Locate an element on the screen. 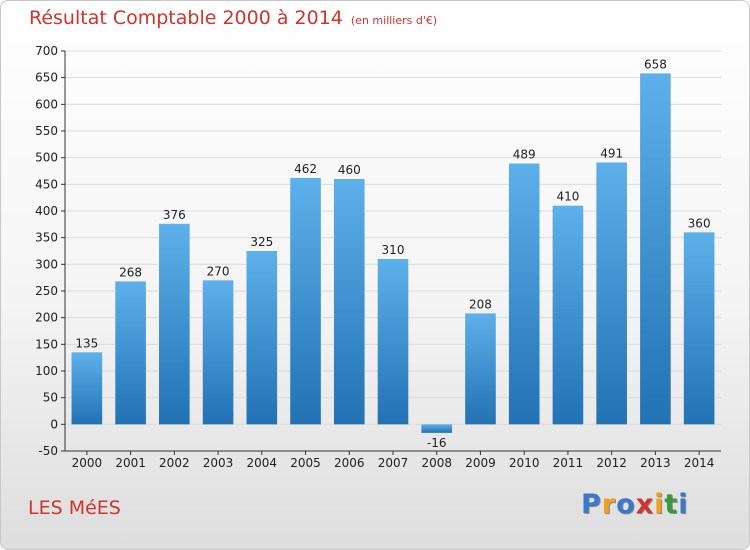 The height and width of the screenshot is (550, 750). chart-title-unit: (en milliers d'€) is located at coordinates (394, 20).